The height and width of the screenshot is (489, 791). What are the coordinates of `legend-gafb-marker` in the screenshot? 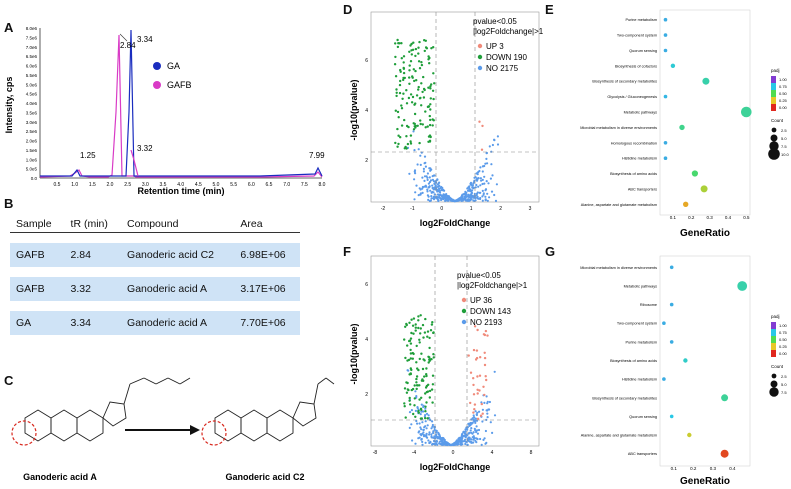 It's located at (157, 85).